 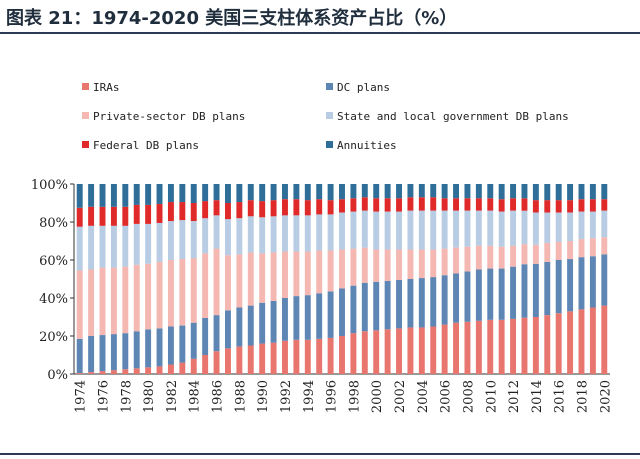 What do you see at coordinates (364, 265) in the screenshot?
I see `bar-segment-private-sector-db-plans-1999` at bounding box center [364, 265].